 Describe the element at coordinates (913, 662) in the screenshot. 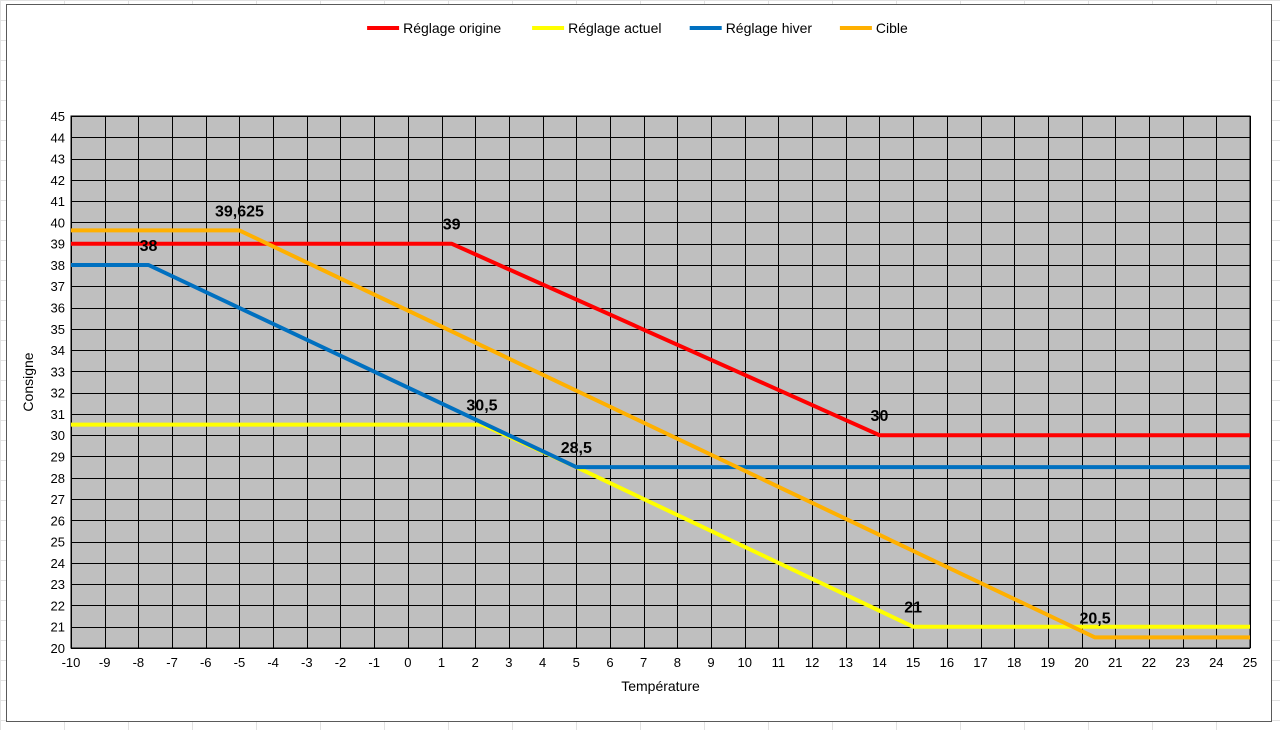

I see `x-tick-label: 15` at that location.